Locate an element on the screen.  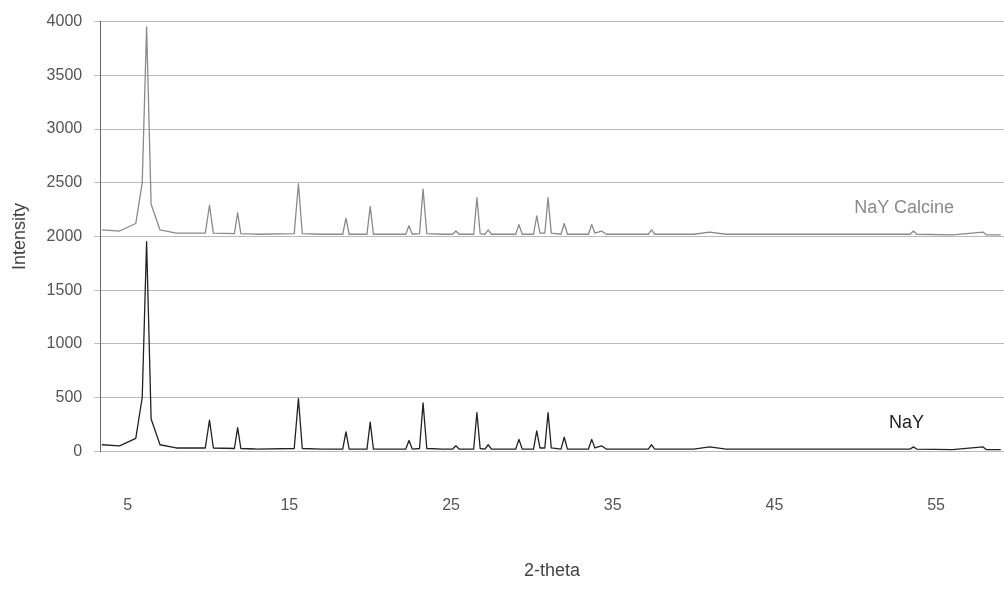
y-tick-label: 2500 is located at coordinates (64, 182).